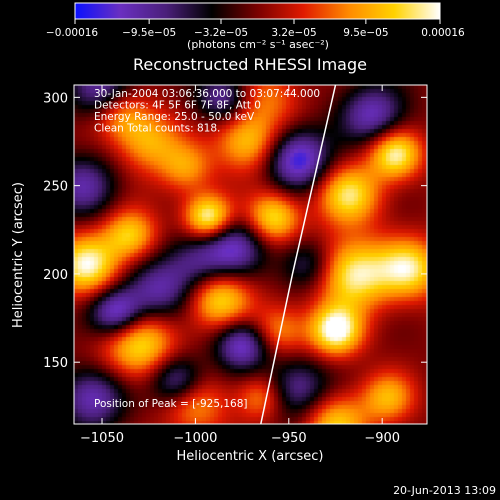 This screenshot has height=500, width=500. What do you see at coordinates (221, 33) in the screenshot?
I see `colorbar-tick-label: −3.2e−05` at bounding box center [221, 33].